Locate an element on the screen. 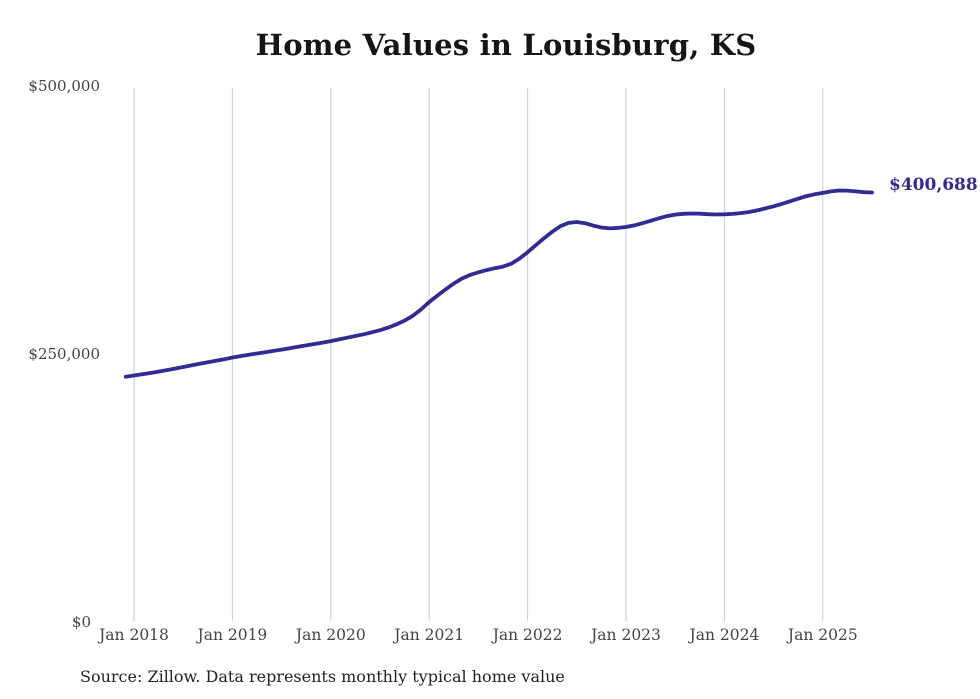  chart-title: Home Values in Louisburg, KS is located at coordinates (506, 45).